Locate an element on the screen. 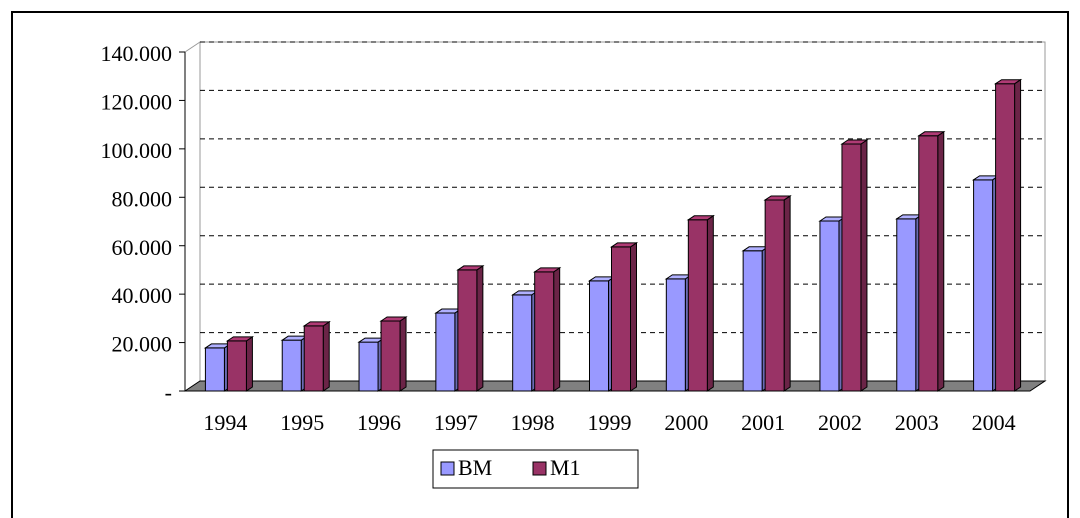 This screenshot has width=1080, height=518. x-tick-label: 1996 is located at coordinates (379, 422).